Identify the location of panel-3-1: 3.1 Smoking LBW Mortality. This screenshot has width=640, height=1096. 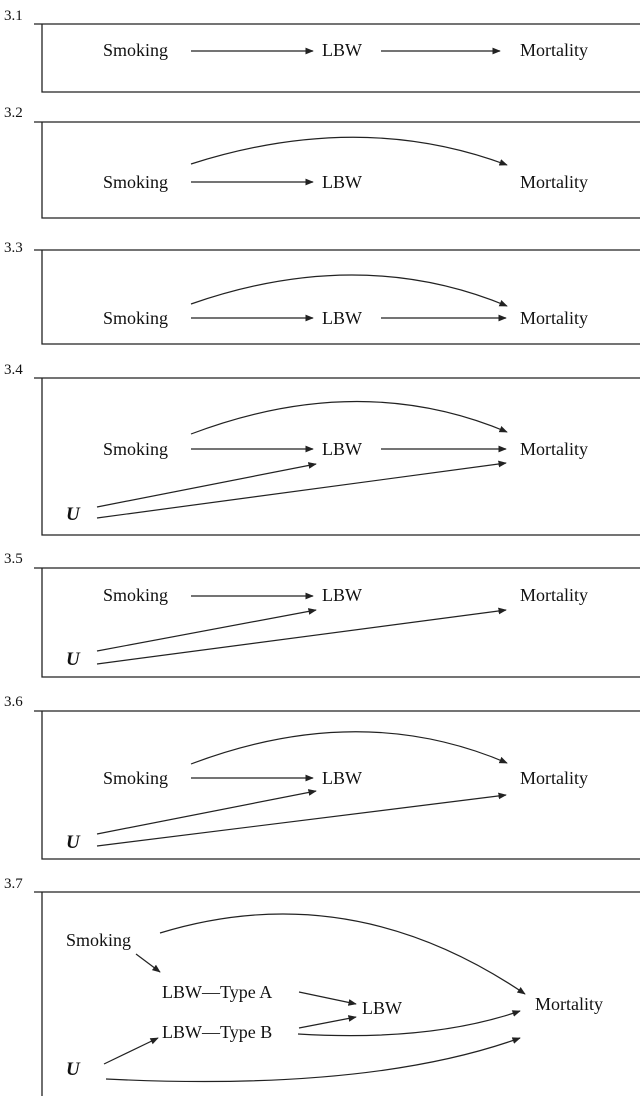
(322, 50).